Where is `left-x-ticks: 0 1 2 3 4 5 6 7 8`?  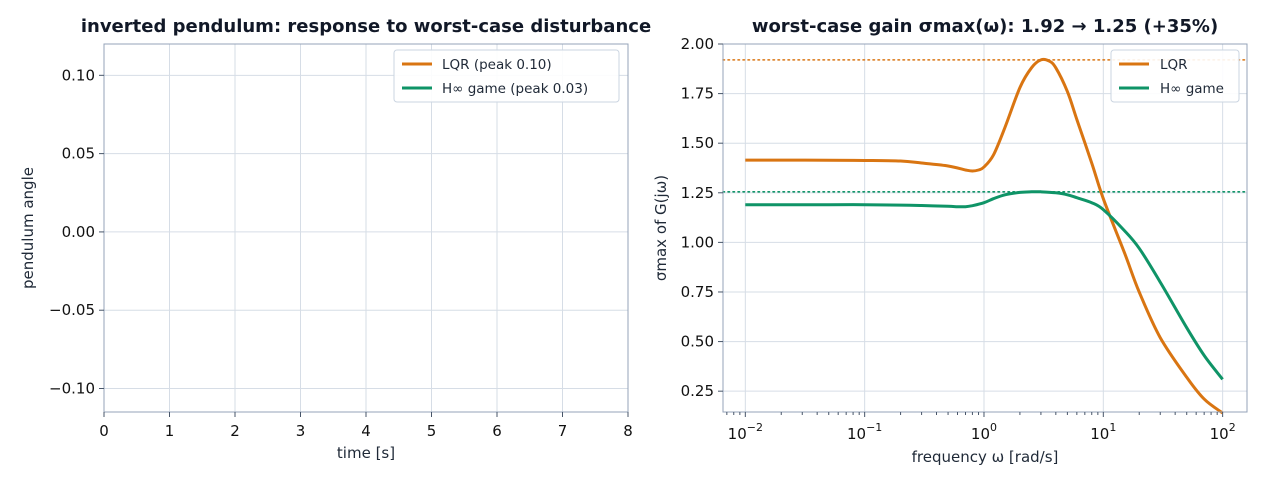
left-x-ticks: 0 1 2 3 4 5 6 7 8 is located at coordinates (366, 426).